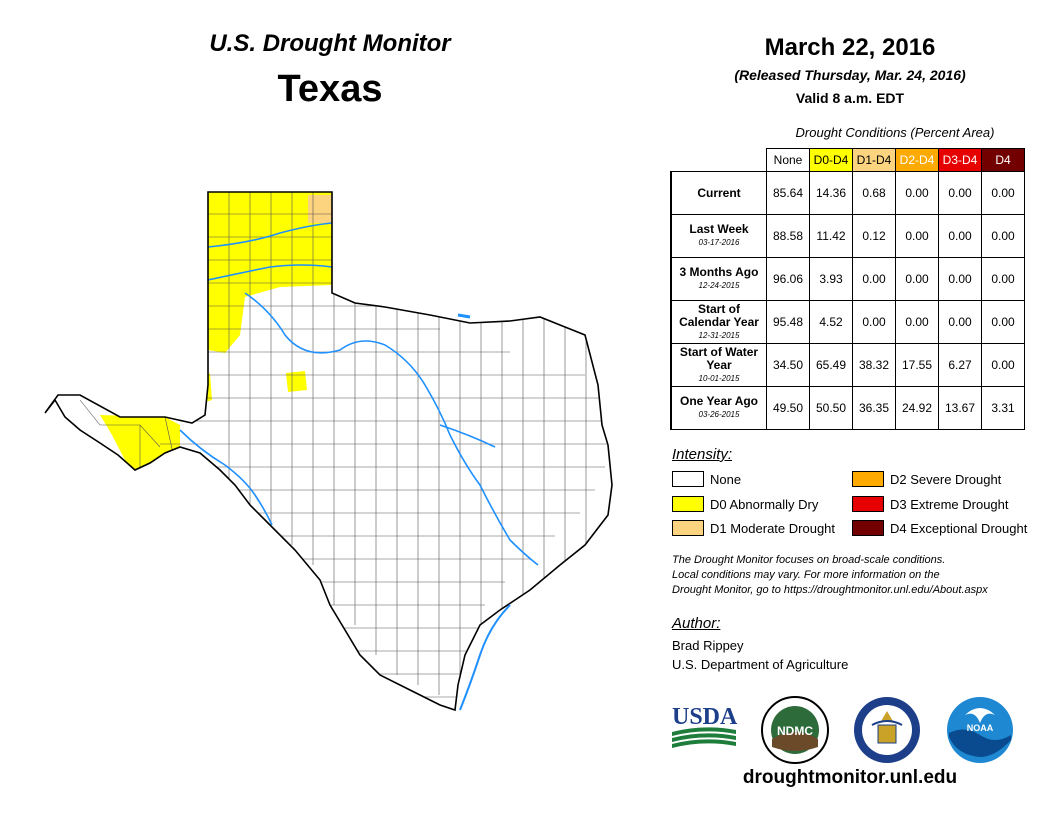 The width and height of the screenshot is (1056, 816). Describe the element at coordinates (960, 408) in the screenshot. I see `table-cell: 13.67` at that location.